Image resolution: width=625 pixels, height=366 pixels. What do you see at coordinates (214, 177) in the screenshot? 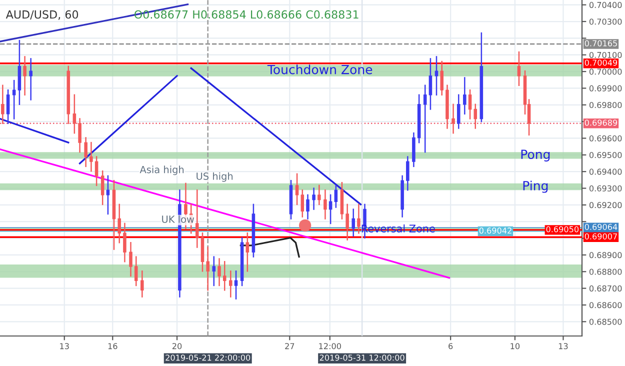
I see `annotation: US high` at bounding box center [214, 177].